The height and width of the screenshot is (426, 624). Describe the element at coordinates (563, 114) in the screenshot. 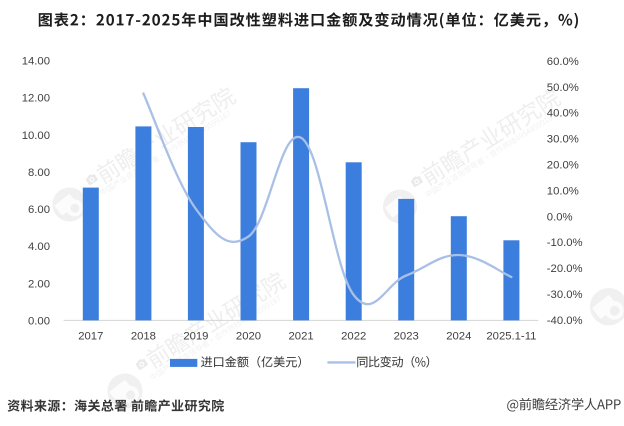

I see `svg-text: 40.0%` at that location.